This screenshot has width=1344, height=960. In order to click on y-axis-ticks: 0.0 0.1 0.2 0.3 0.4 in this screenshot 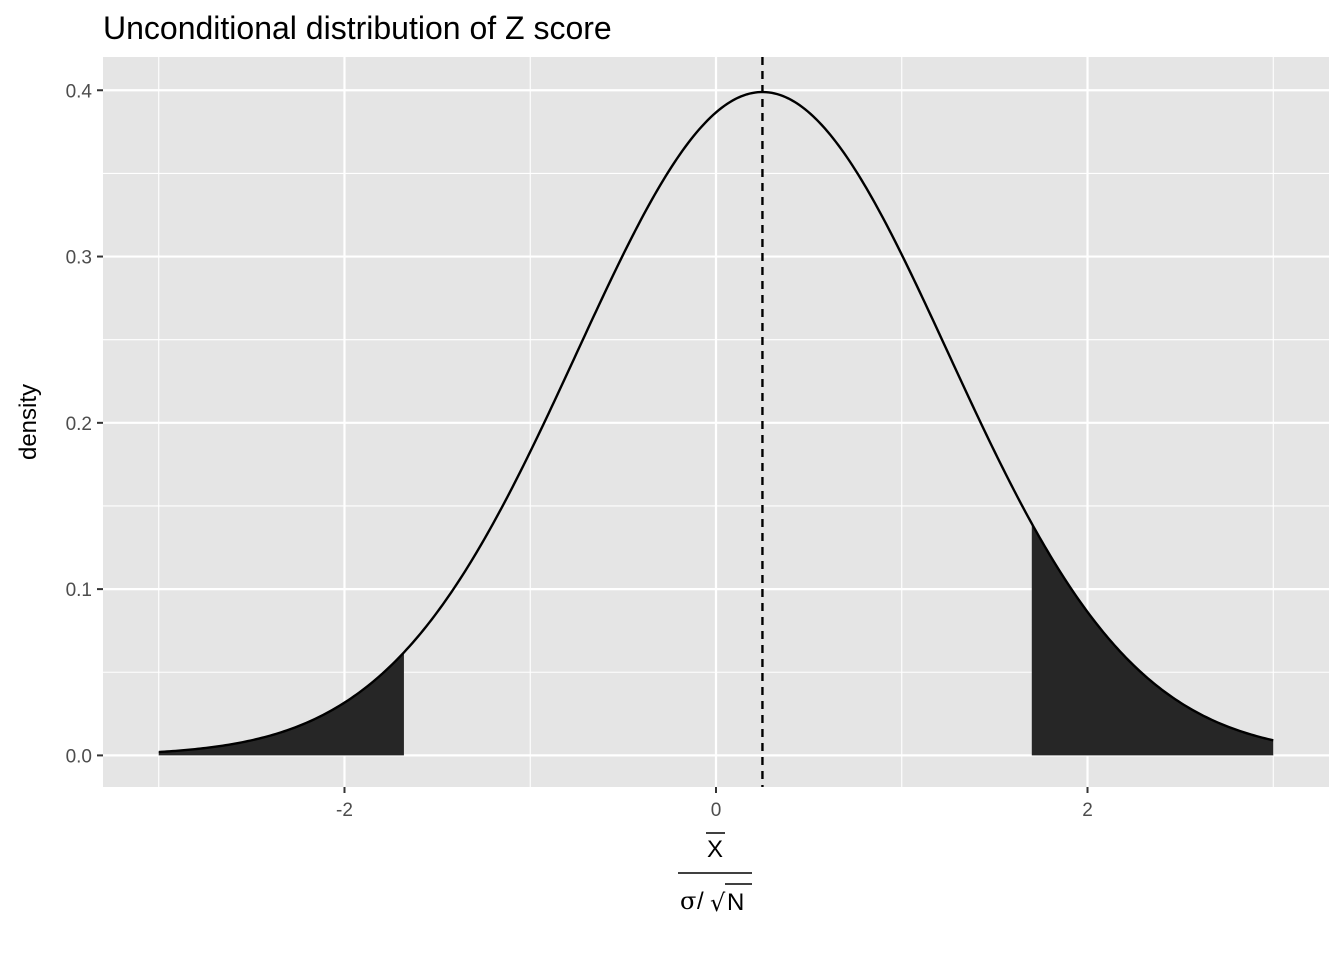, I will do `click(84, 424)`.